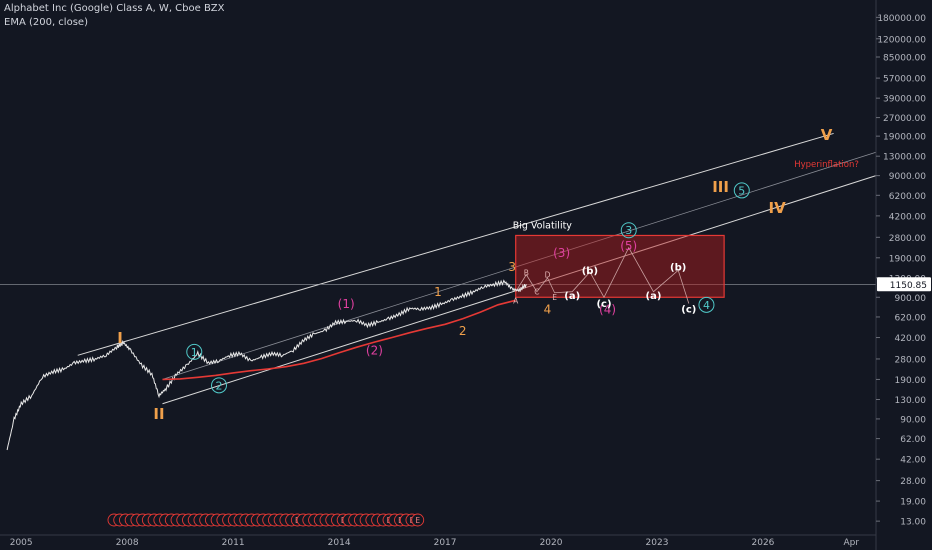 The width and height of the screenshot is (932, 550). I want to click on x-tick-label-3: 2014, so click(339, 543).